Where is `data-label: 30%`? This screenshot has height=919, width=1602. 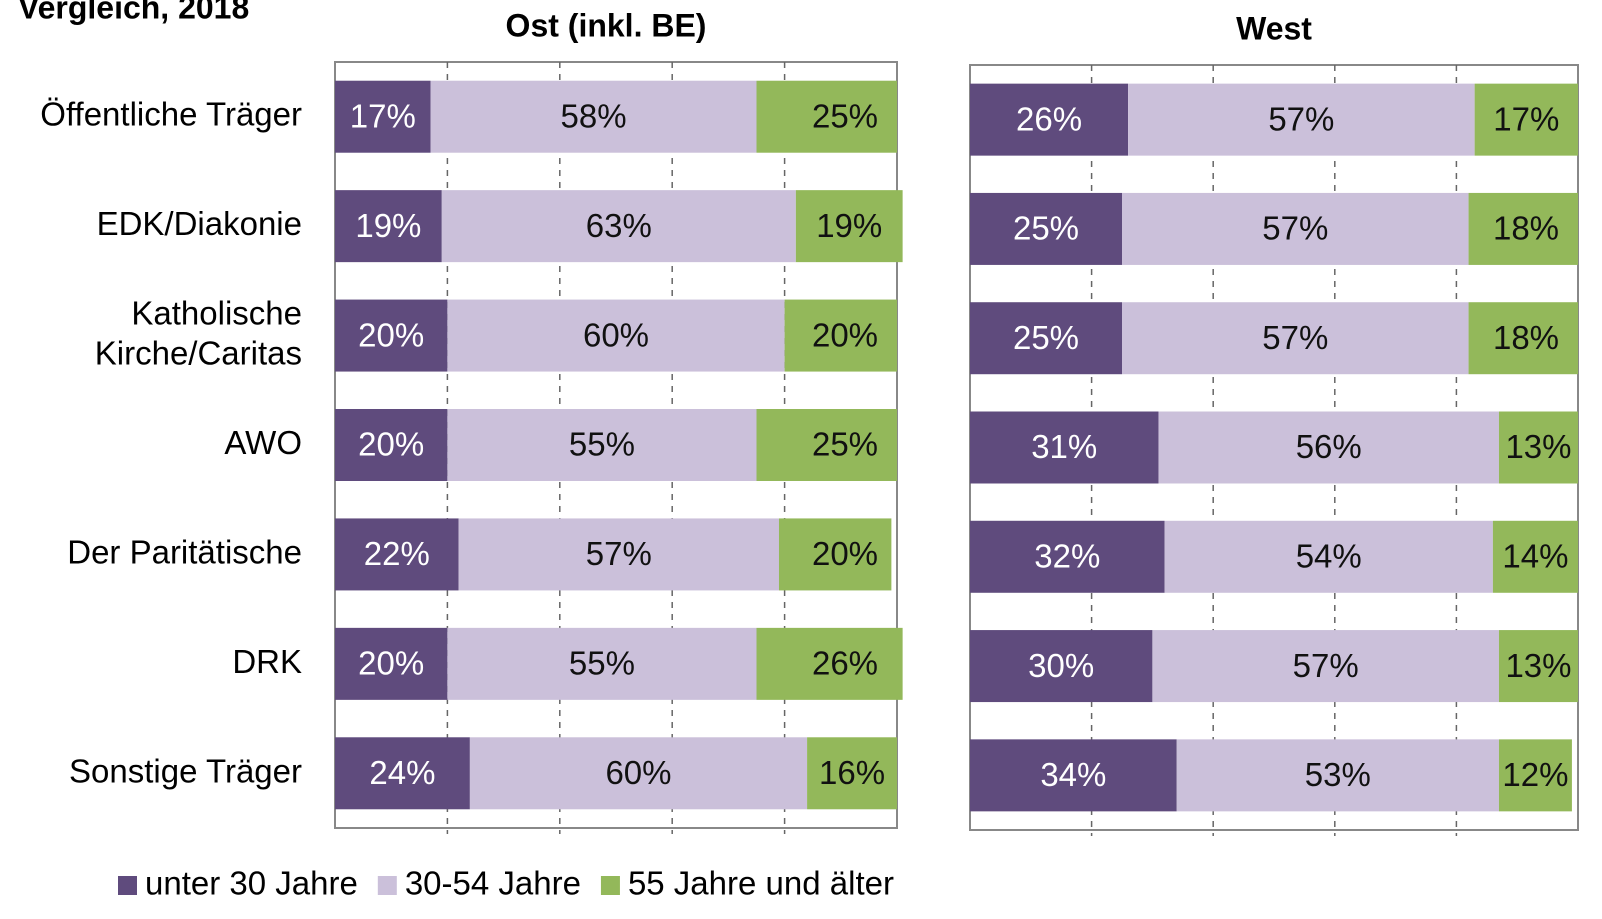 data-label: 30% is located at coordinates (1061, 665).